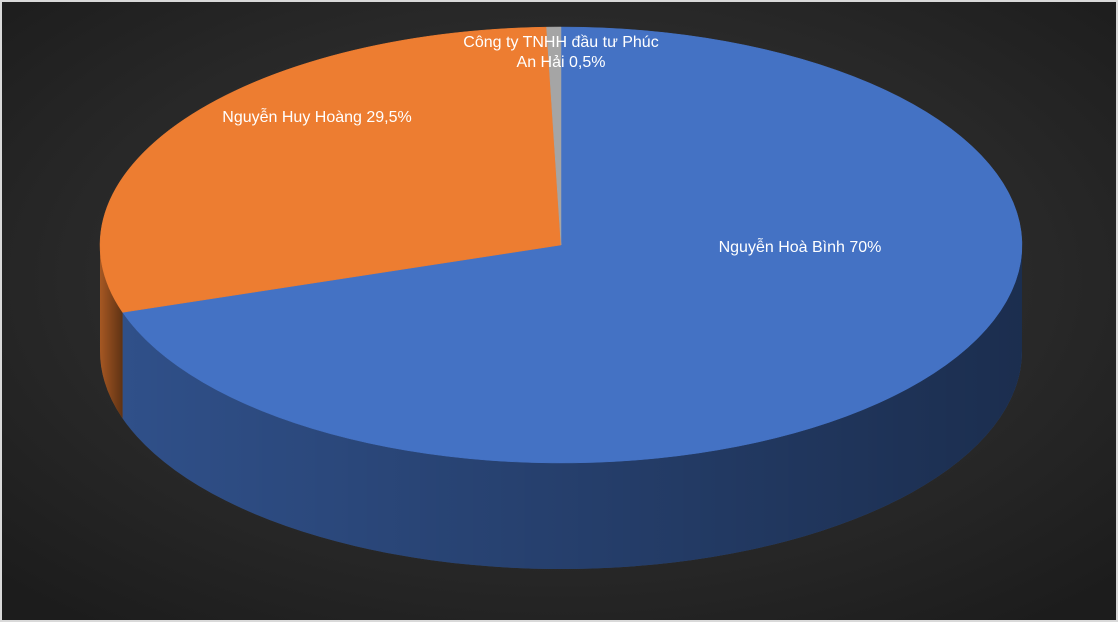 Image resolution: width=1118 pixels, height=622 pixels. What do you see at coordinates (781, 247) in the screenshot?
I see `label-name: Nguyễn Hoà Bình` at bounding box center [781, 247].